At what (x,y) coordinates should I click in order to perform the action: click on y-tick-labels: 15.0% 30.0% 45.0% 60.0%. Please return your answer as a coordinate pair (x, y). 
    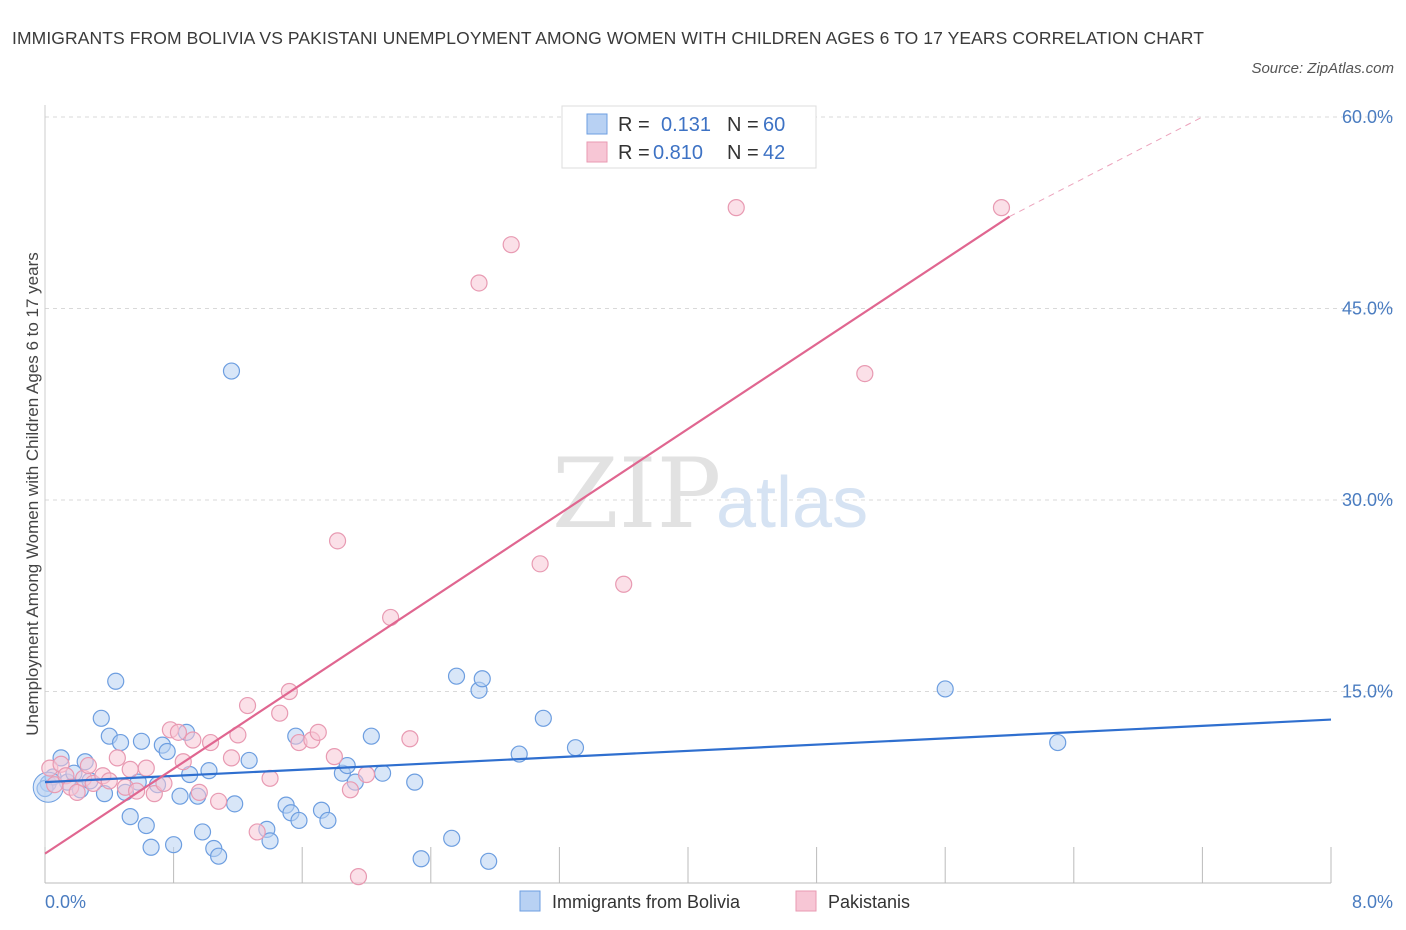
    Looking at the image, I should click on (1367, 404).